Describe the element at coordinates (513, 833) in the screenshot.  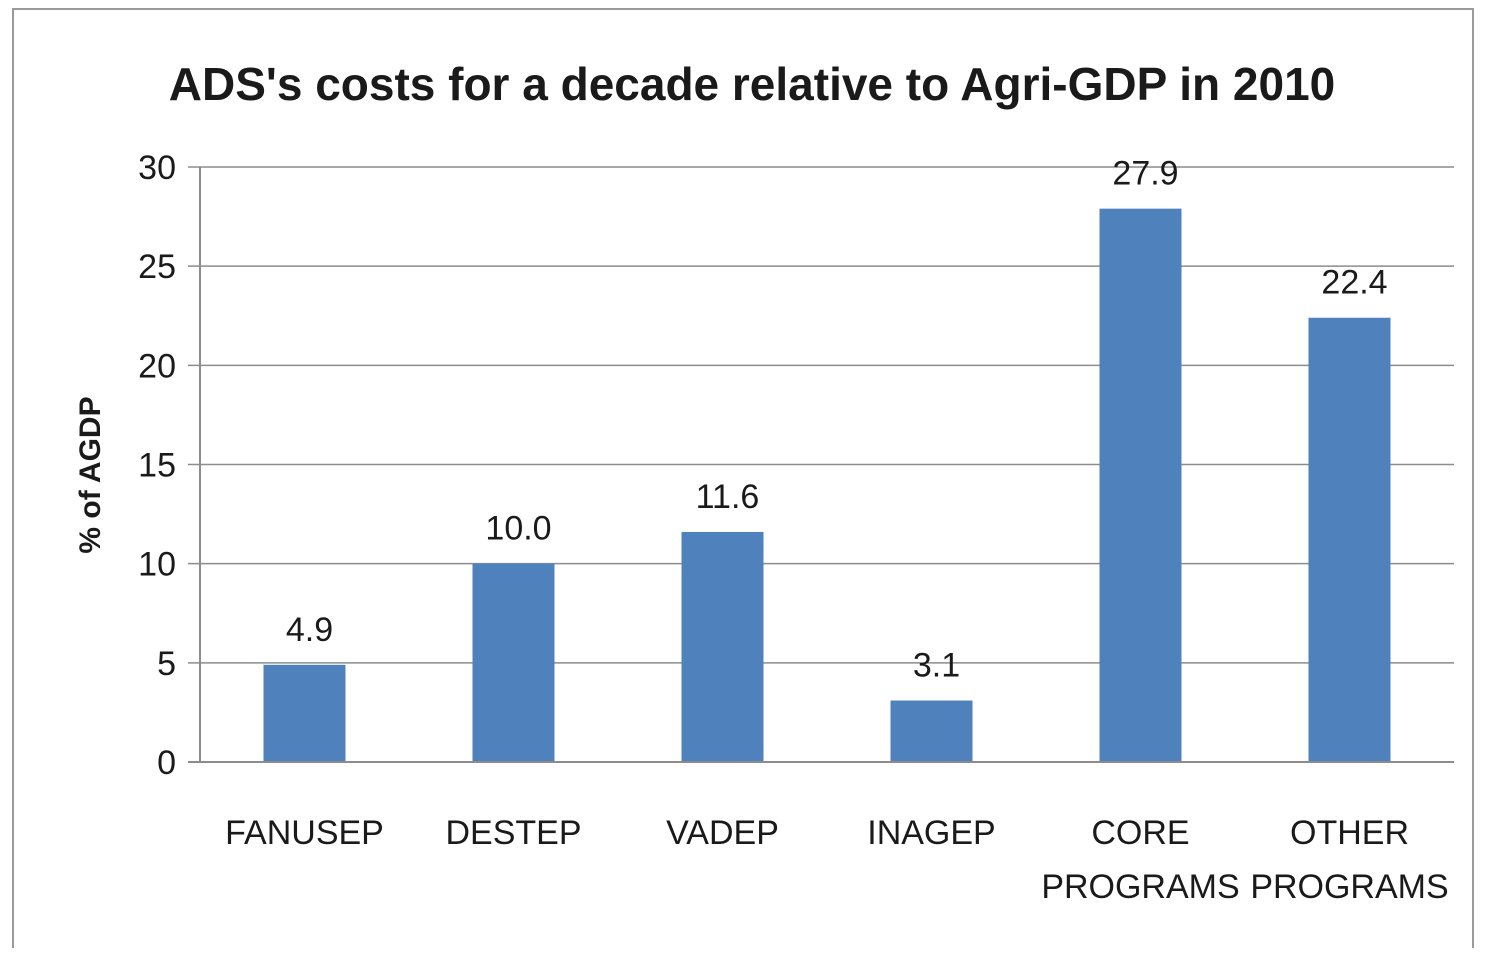
I see `x-category-label: DESTEP` at that location.